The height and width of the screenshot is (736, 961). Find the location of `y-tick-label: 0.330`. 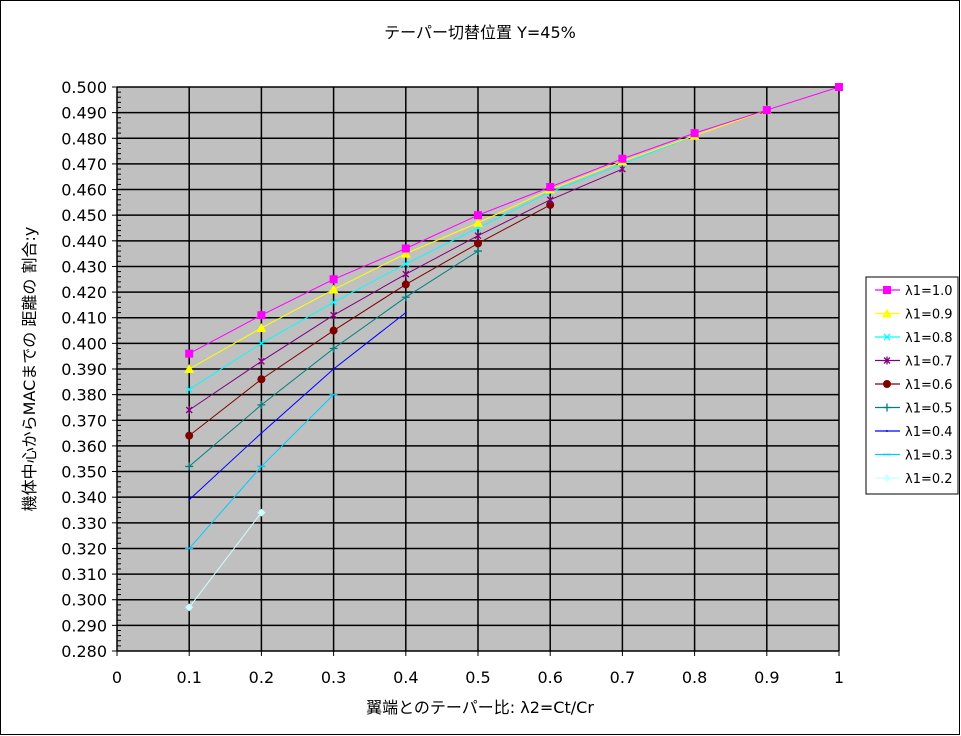

y-tick-label: 0.330 is located at coordinates (84, 523).